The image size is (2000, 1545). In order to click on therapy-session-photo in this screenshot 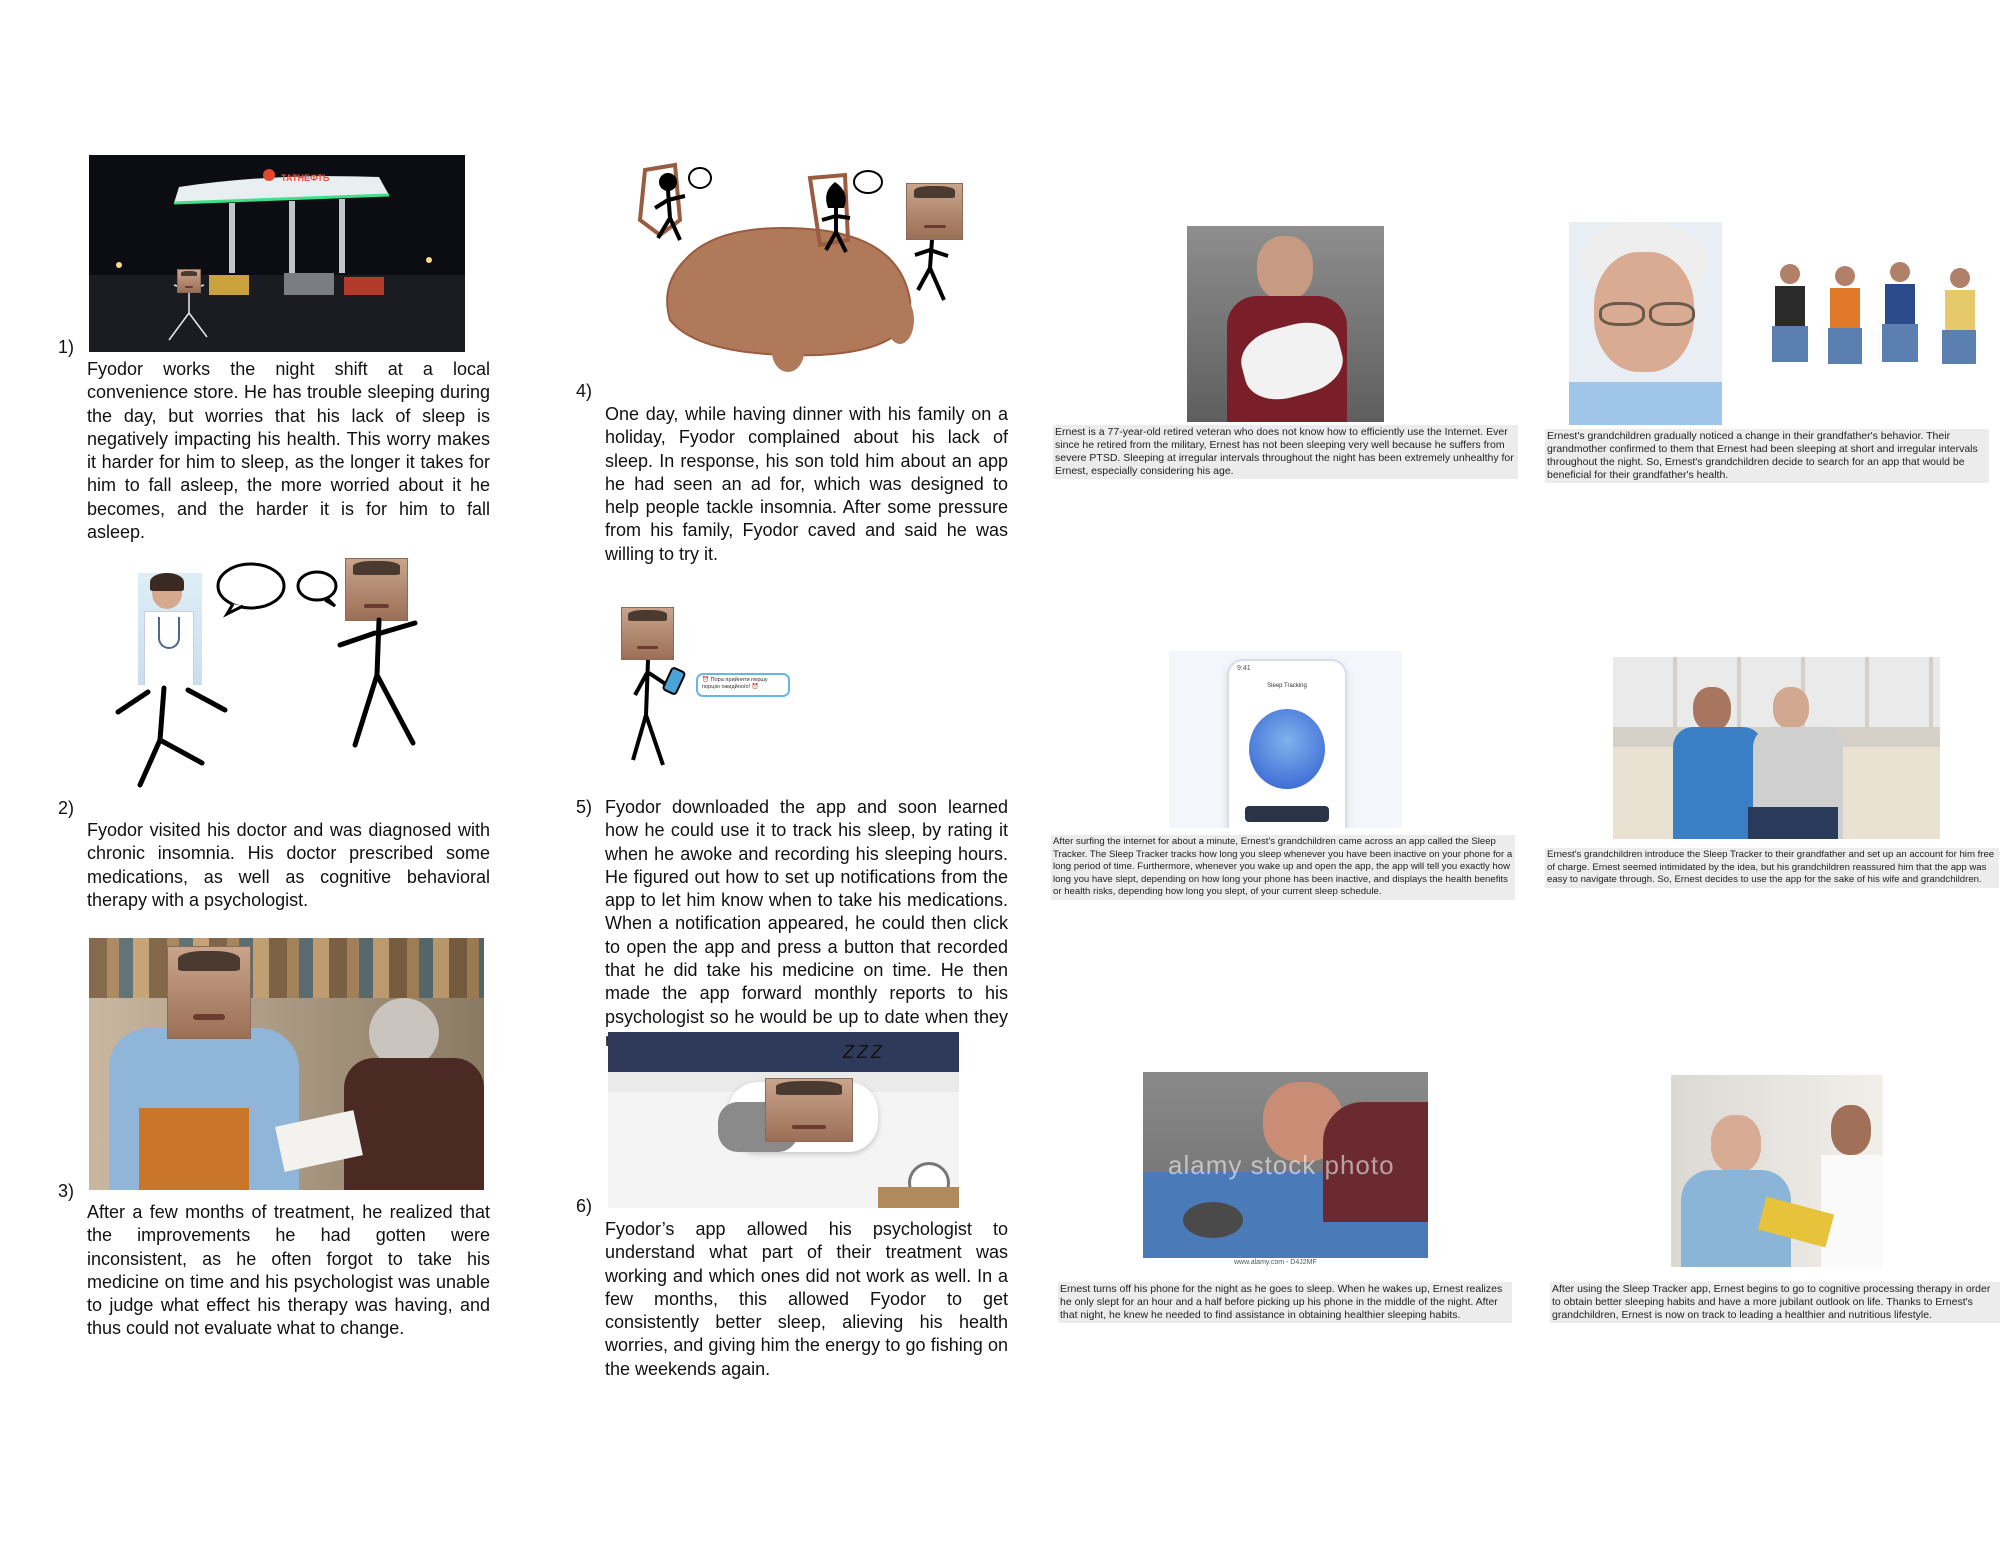, I will do `click(286, 1064)`.